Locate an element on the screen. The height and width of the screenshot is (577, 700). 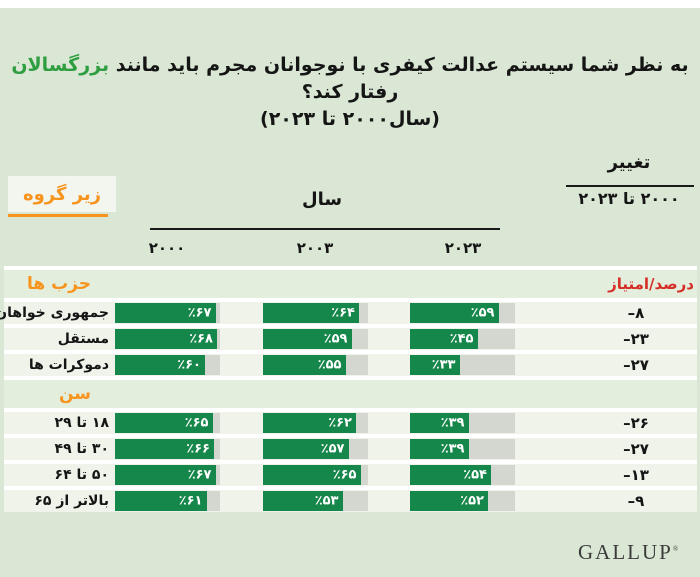
bar: ٪۶۲ is located at coordinates (309, 423).